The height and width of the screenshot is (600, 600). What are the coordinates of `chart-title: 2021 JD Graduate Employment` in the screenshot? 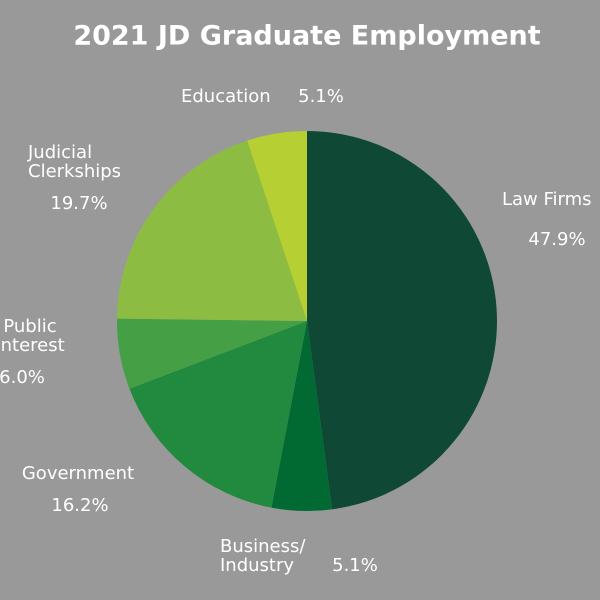 It's located at (306, 36).